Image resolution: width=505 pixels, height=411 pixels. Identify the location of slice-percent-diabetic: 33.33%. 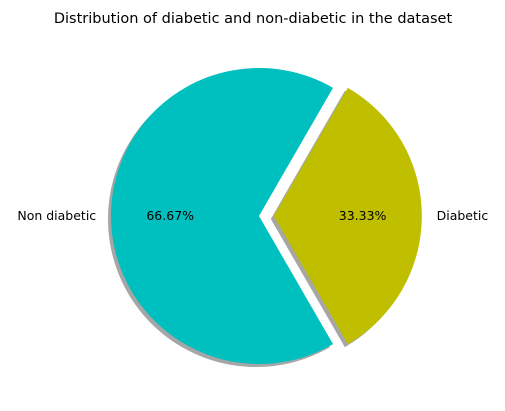
(363, 215).